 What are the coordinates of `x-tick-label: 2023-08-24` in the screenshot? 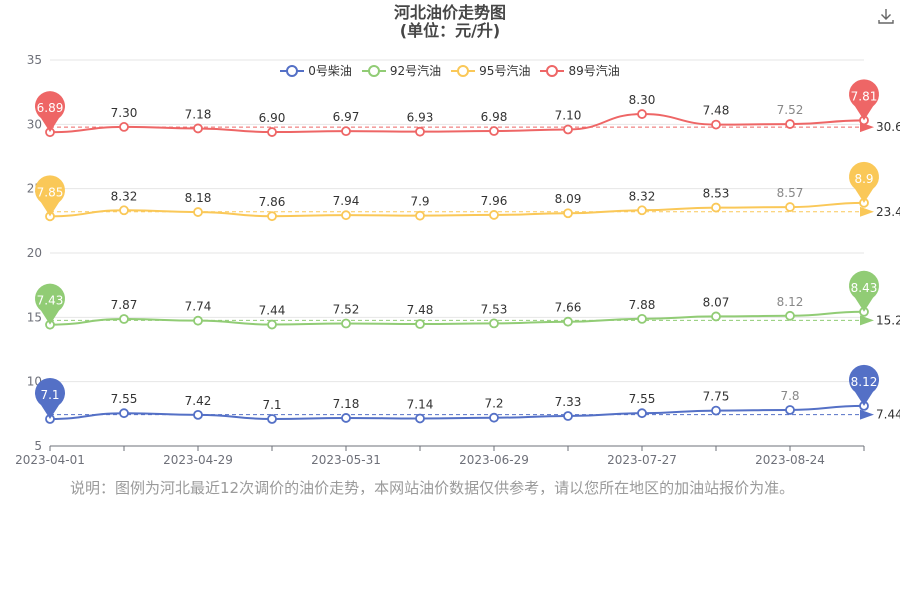 It's located at (790, 460).